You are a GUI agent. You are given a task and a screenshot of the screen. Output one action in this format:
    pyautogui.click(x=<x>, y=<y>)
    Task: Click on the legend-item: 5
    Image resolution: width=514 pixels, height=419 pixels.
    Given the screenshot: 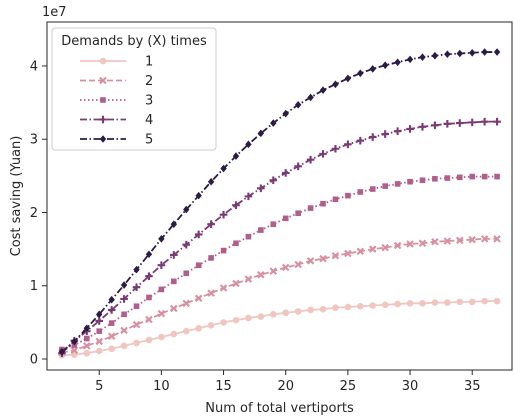 What is the action you would take?
    pyautogui.click(x=116, y=140)
    